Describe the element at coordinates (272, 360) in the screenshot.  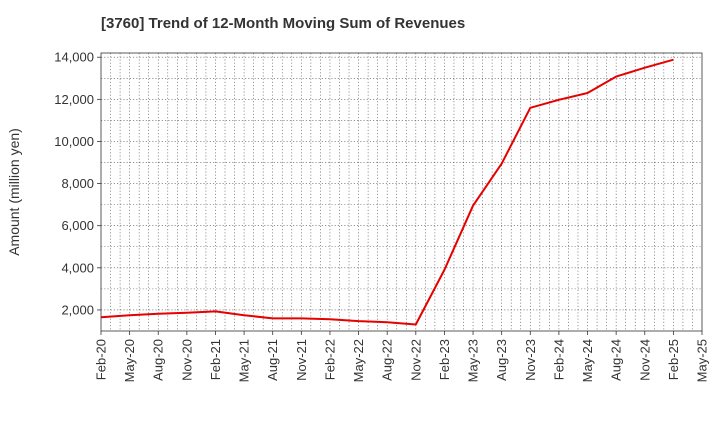
I see `x-tick-label: Aug-21` at that location.